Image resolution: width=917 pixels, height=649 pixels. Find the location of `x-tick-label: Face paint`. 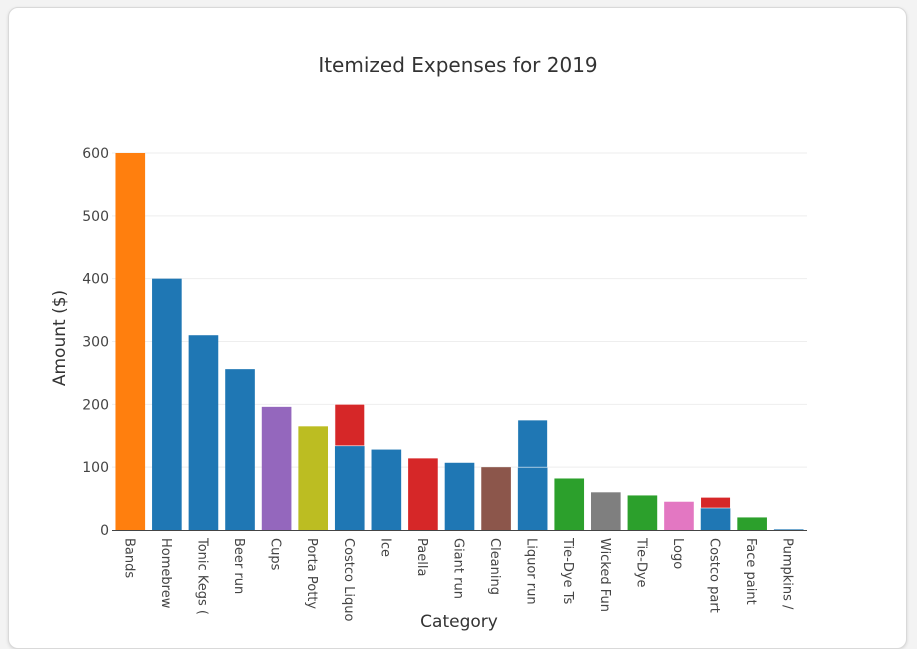

x-tick-label: Face paint is located at coordinates (750, 571).